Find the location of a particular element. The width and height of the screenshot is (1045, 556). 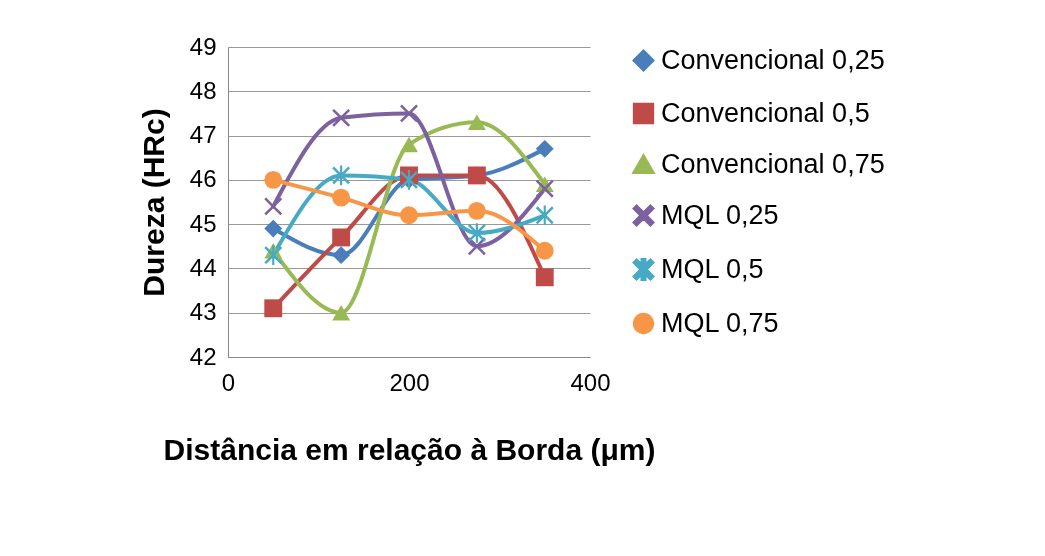

legend-label: MQL 0,5 is located at coordinates (712, 268).